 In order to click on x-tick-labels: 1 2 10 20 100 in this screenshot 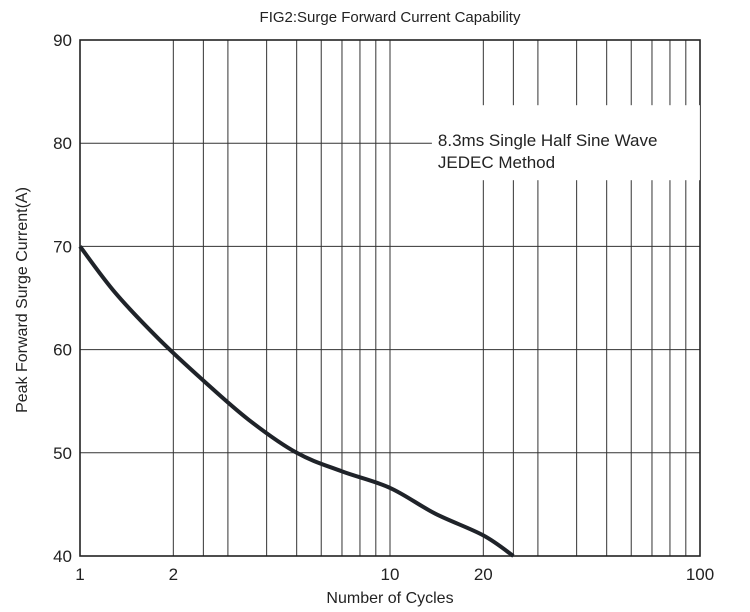, I will do `click(394, 574)`.